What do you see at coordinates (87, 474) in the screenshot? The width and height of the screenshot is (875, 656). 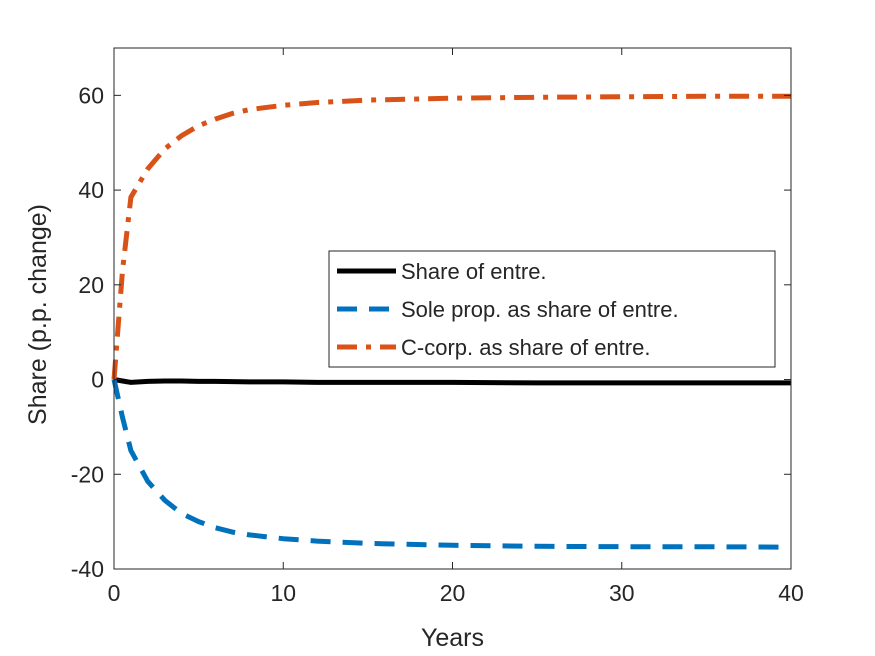 I see `y-tick-label: -20` at bounding box center [87, 474].